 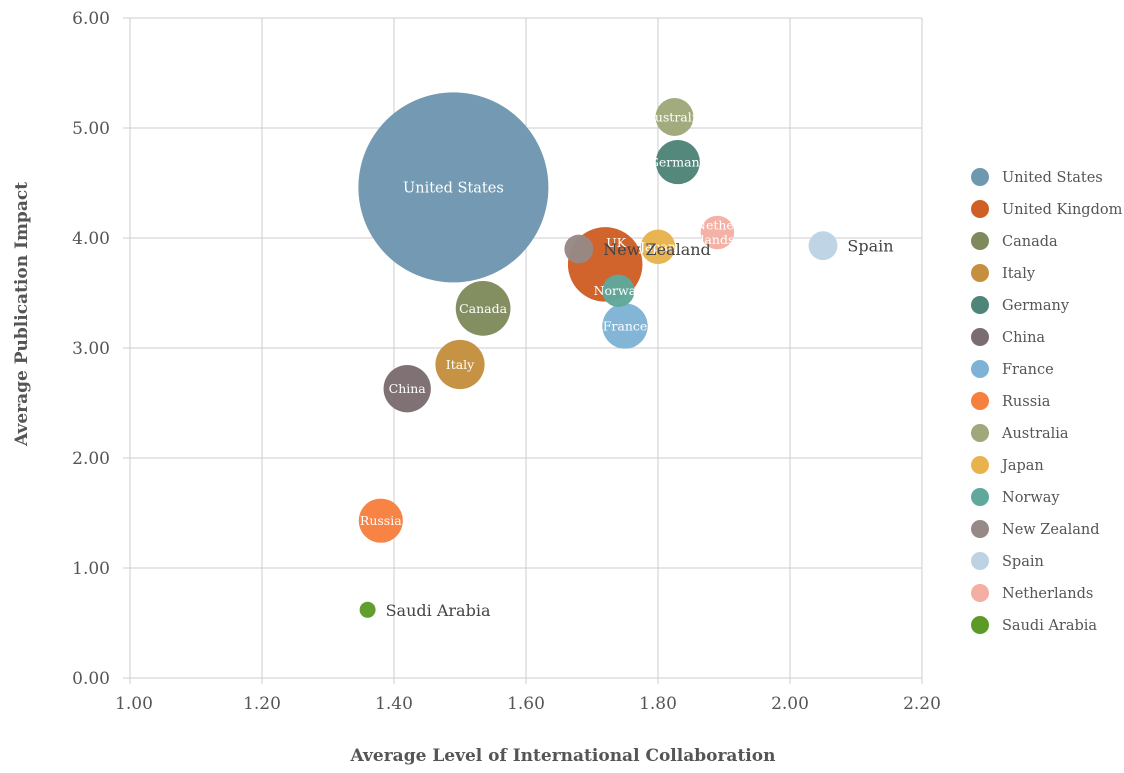 What do you see at coordinates (1030, 242) in the screenshot?
I see `legend-item-label: Canada` at bounding box center [1030, 242].